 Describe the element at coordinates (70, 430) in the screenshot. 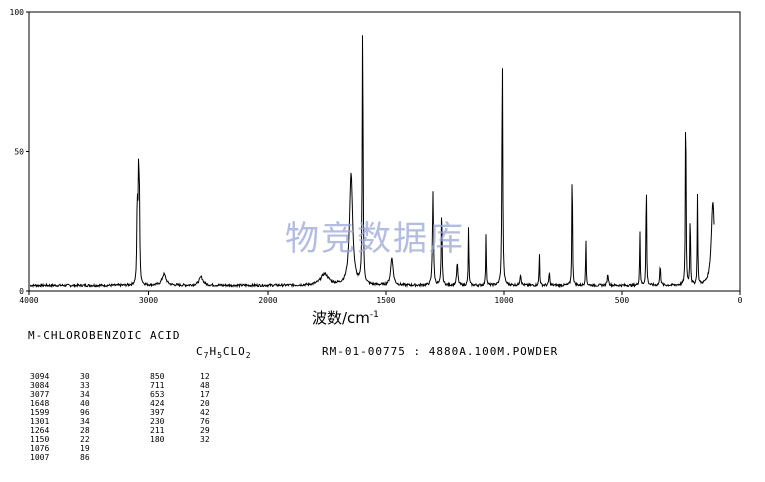

I see `peak-table-row: 1264 28` at that location.